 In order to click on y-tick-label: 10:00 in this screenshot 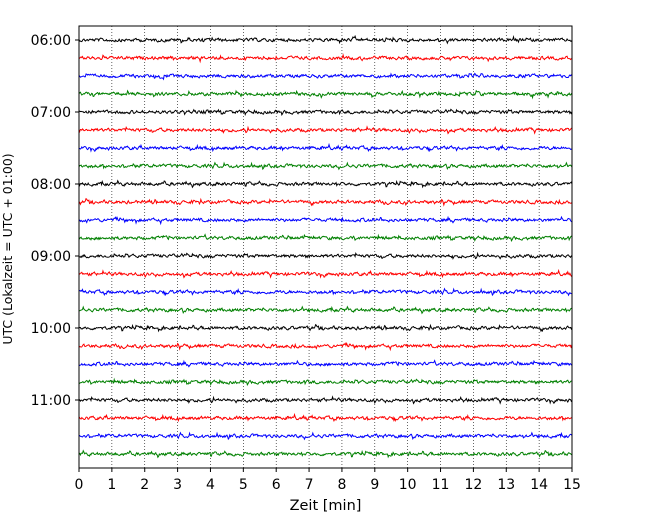, I will do `click(51, 329)`.